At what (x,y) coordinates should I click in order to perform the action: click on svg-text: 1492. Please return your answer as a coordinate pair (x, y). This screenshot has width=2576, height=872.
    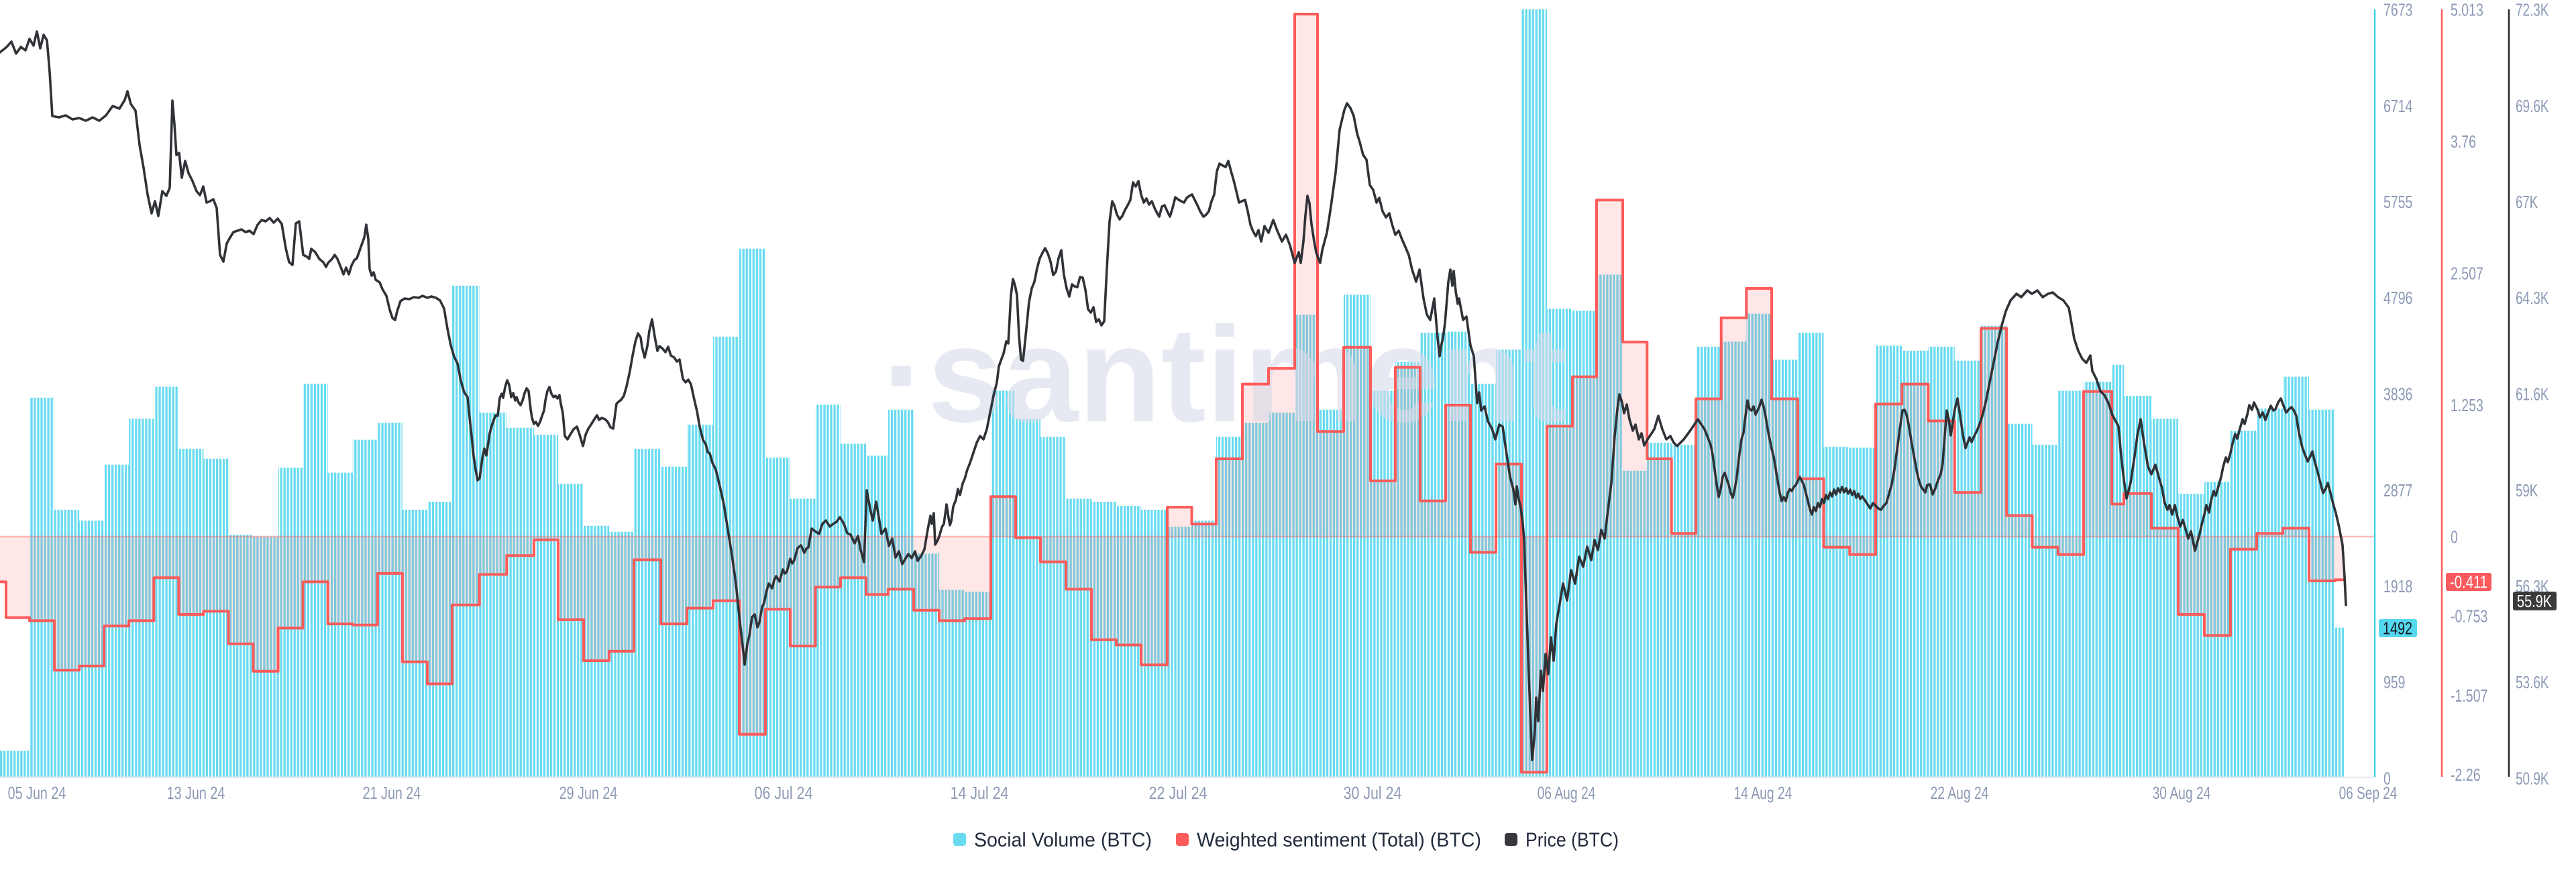
    Looking at the image, I should click on (2397, 628).